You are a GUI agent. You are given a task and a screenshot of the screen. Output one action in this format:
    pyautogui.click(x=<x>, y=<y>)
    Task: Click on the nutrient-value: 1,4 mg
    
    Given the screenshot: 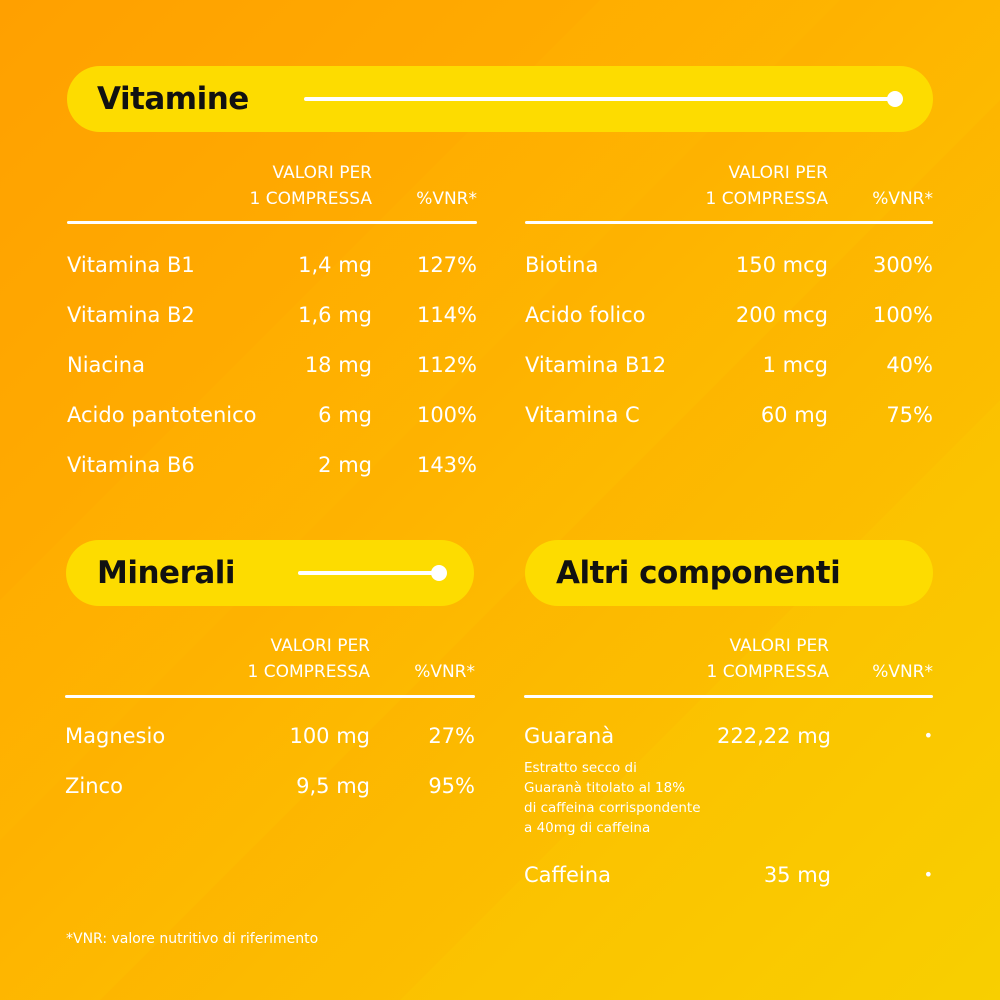 What is the action you would take?
    pyautogui.click(x=335, y=265)
    